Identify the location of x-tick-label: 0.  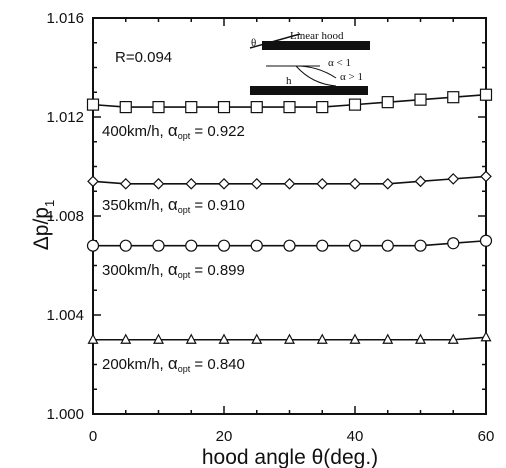
(93, 436).